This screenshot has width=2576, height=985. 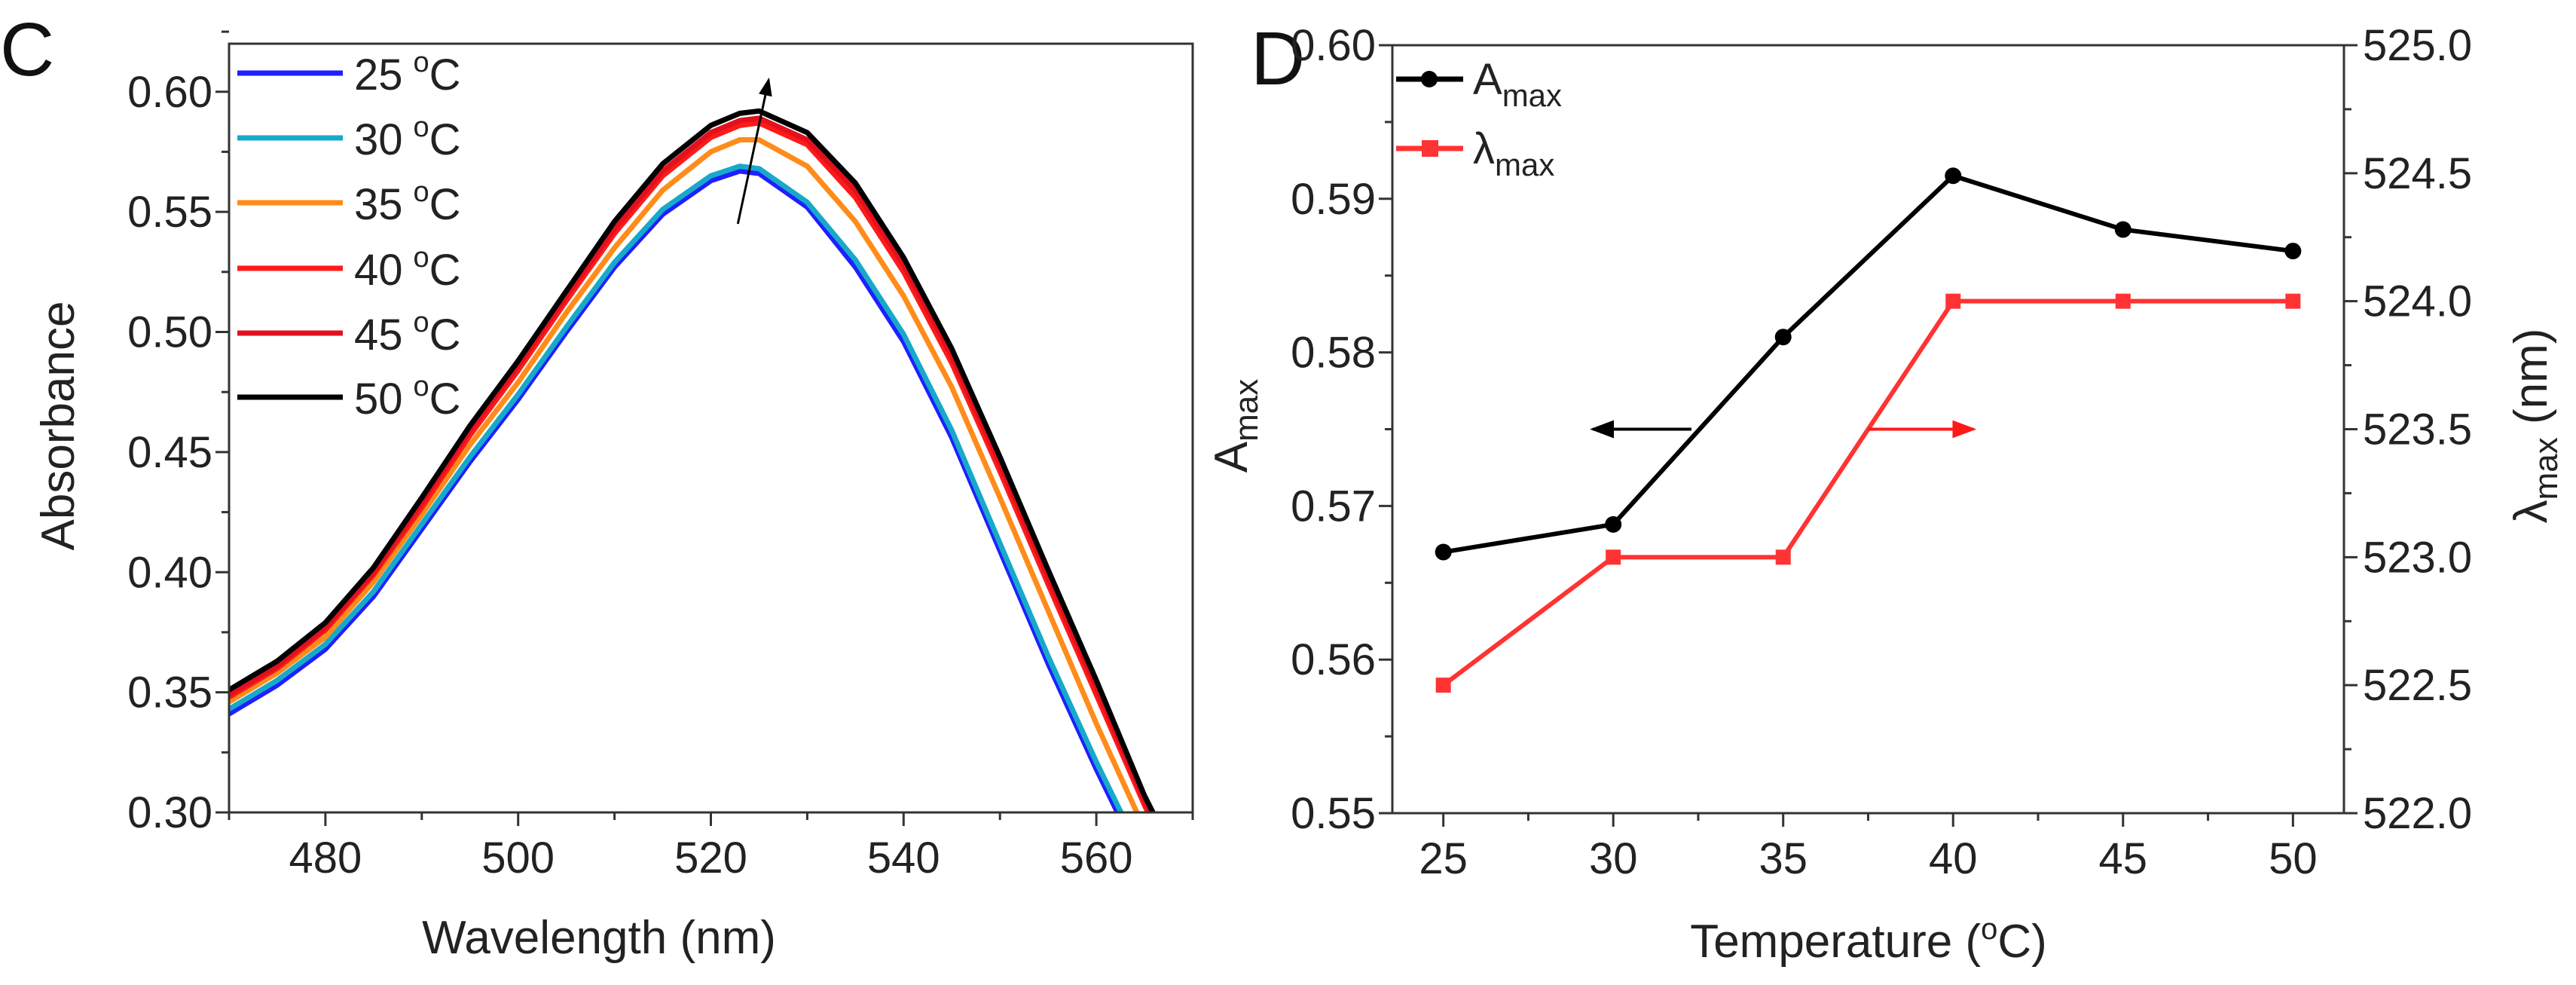 What do you see at coordinates (1989, 930) in the screenshot?
I see `x-title-sup: o` at bounding box center [1989, 930].